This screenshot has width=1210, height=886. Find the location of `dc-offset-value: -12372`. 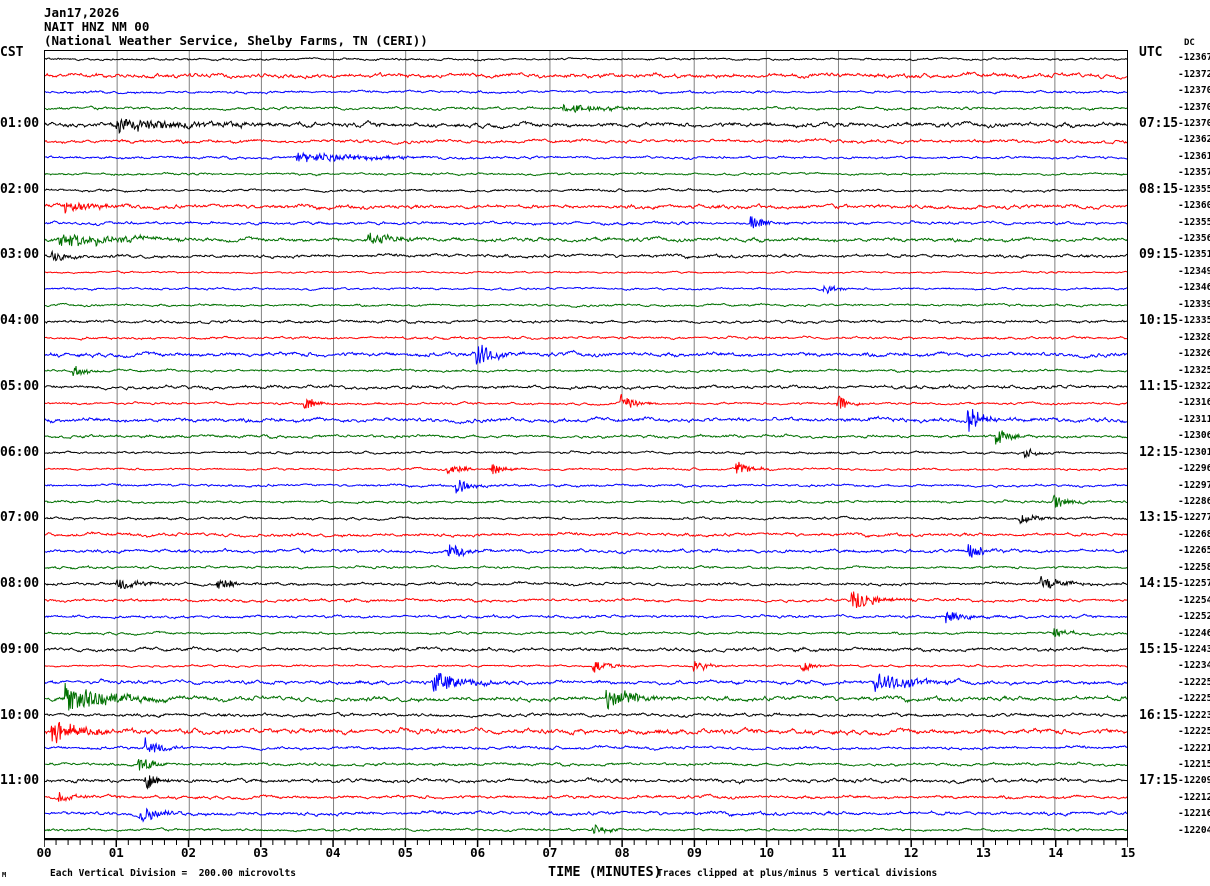

dc-offset-value: -12372 is located at coordinates (1194, 74).